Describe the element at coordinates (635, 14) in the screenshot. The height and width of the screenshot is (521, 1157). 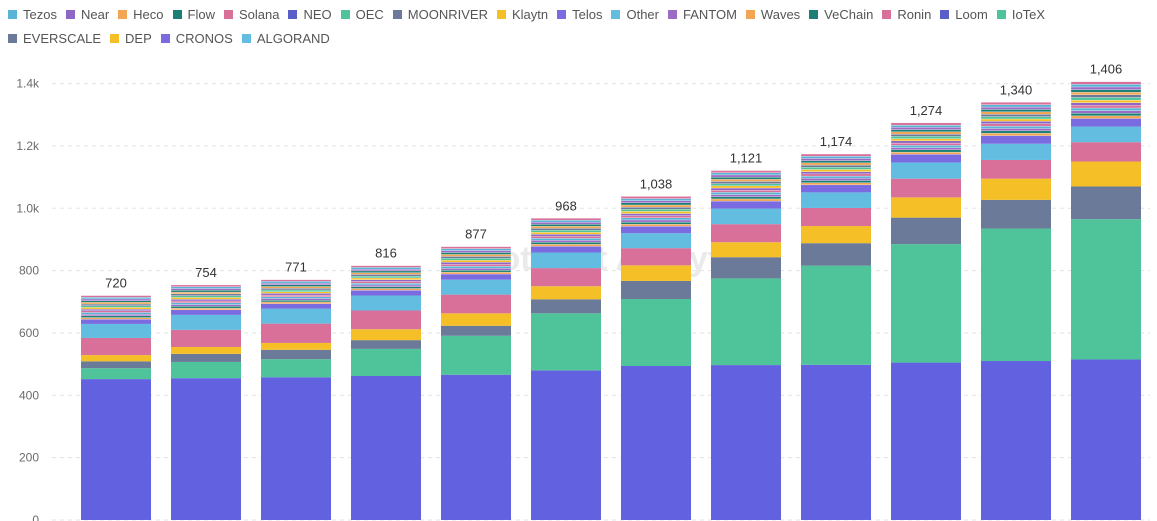
I see `legend-item: Other` at that location.